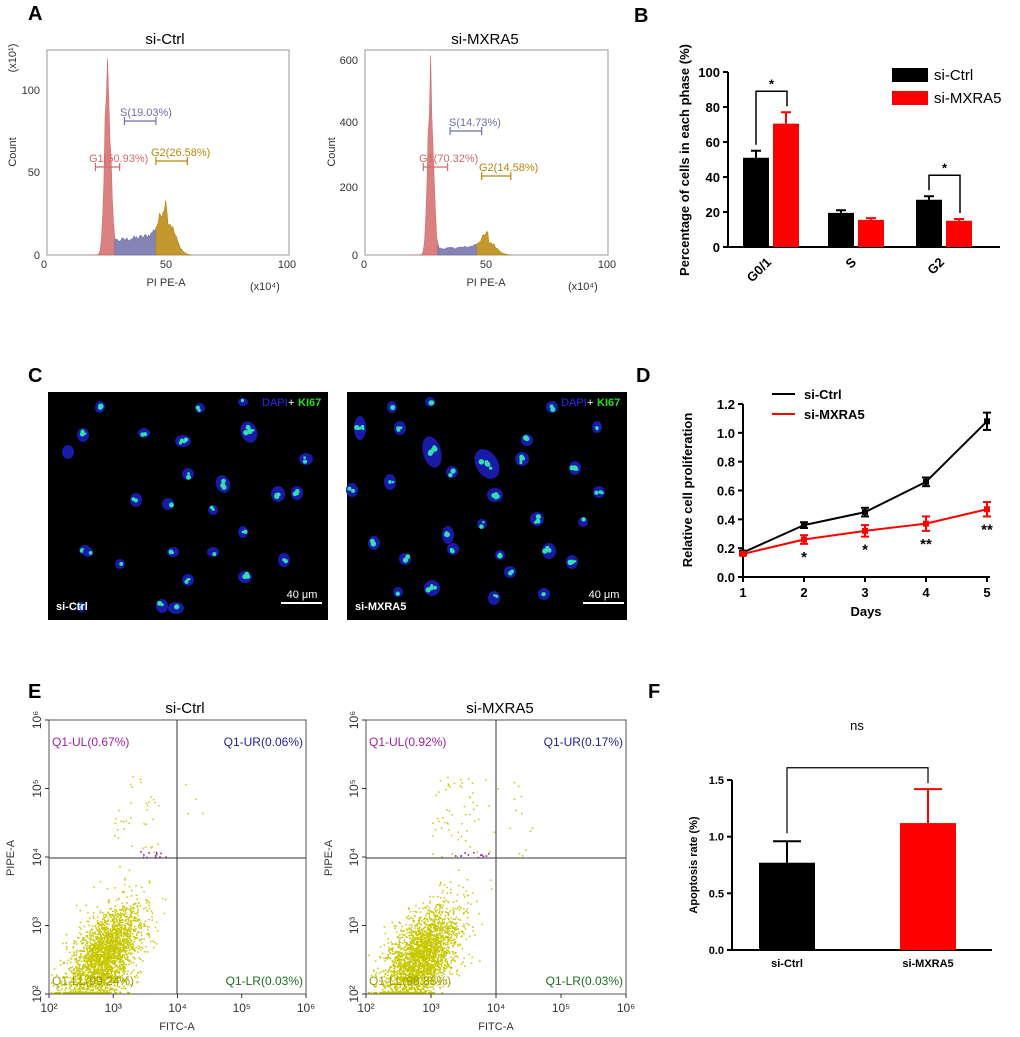 The image size is (1020, 1037). Describe the element at coordinates (306, 1008) in the screenshot. I see `x-tick-label: 10⁶` at that location.